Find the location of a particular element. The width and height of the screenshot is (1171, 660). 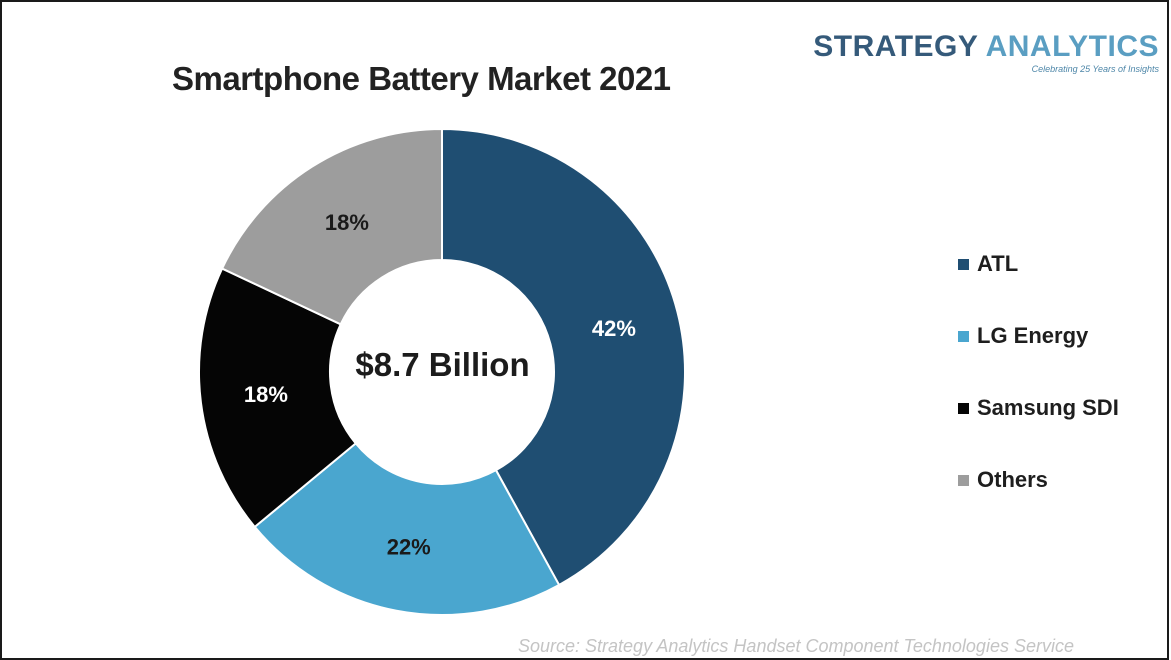

data-label: 42% is located at coordinates (614, 328).